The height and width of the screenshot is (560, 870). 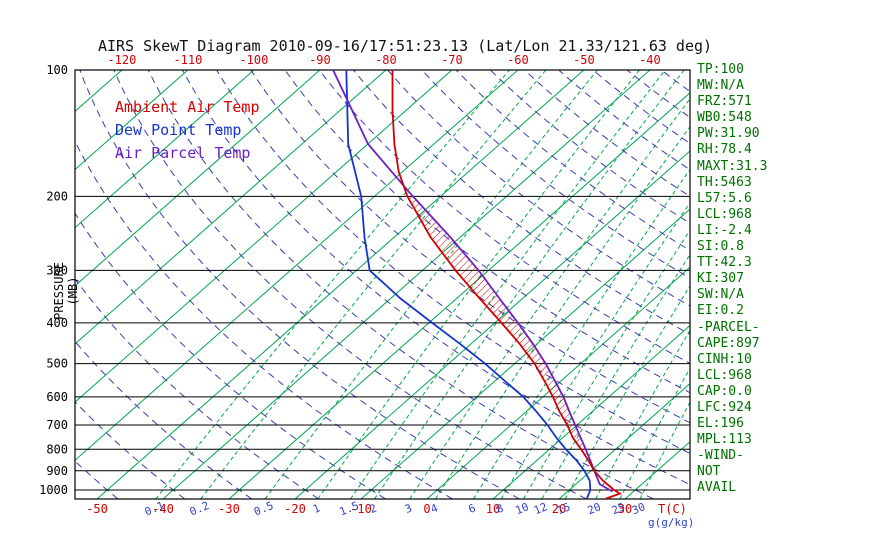 I want to click on stat-line: CINH:10, so click(x=724, y=359).